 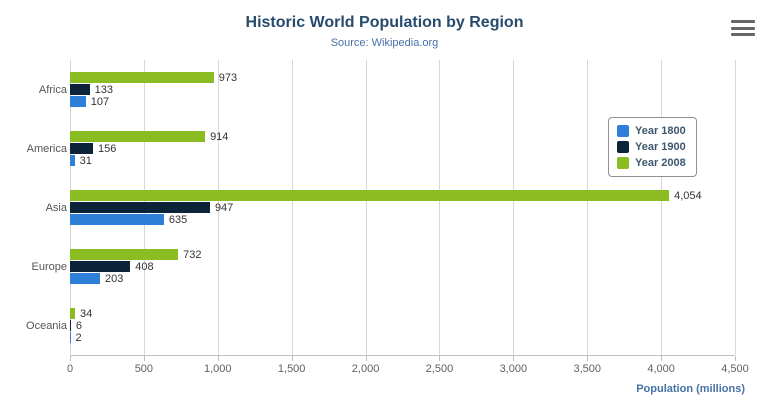 I want to click on bar-america-year-2008, so click(x=138, y=136).